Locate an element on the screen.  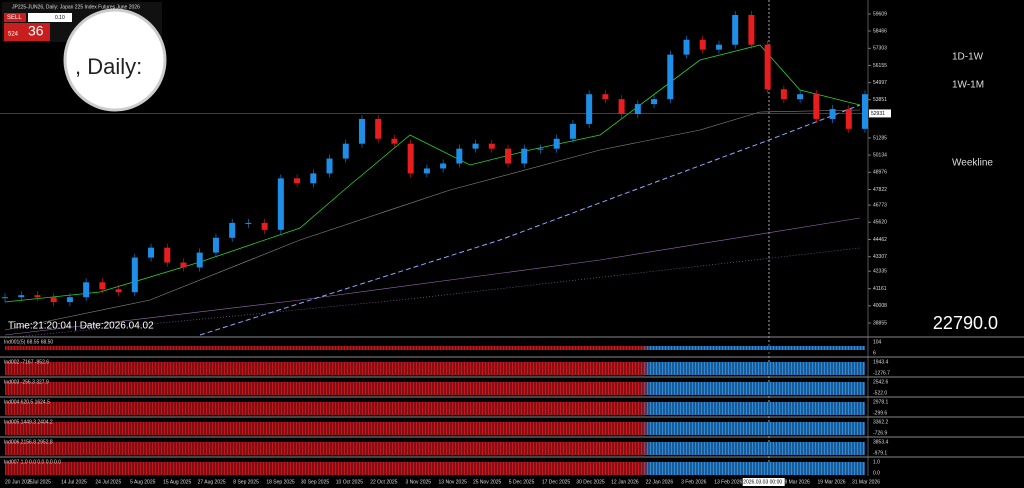
price-label: 57303 is located at coordinates (880, 49).